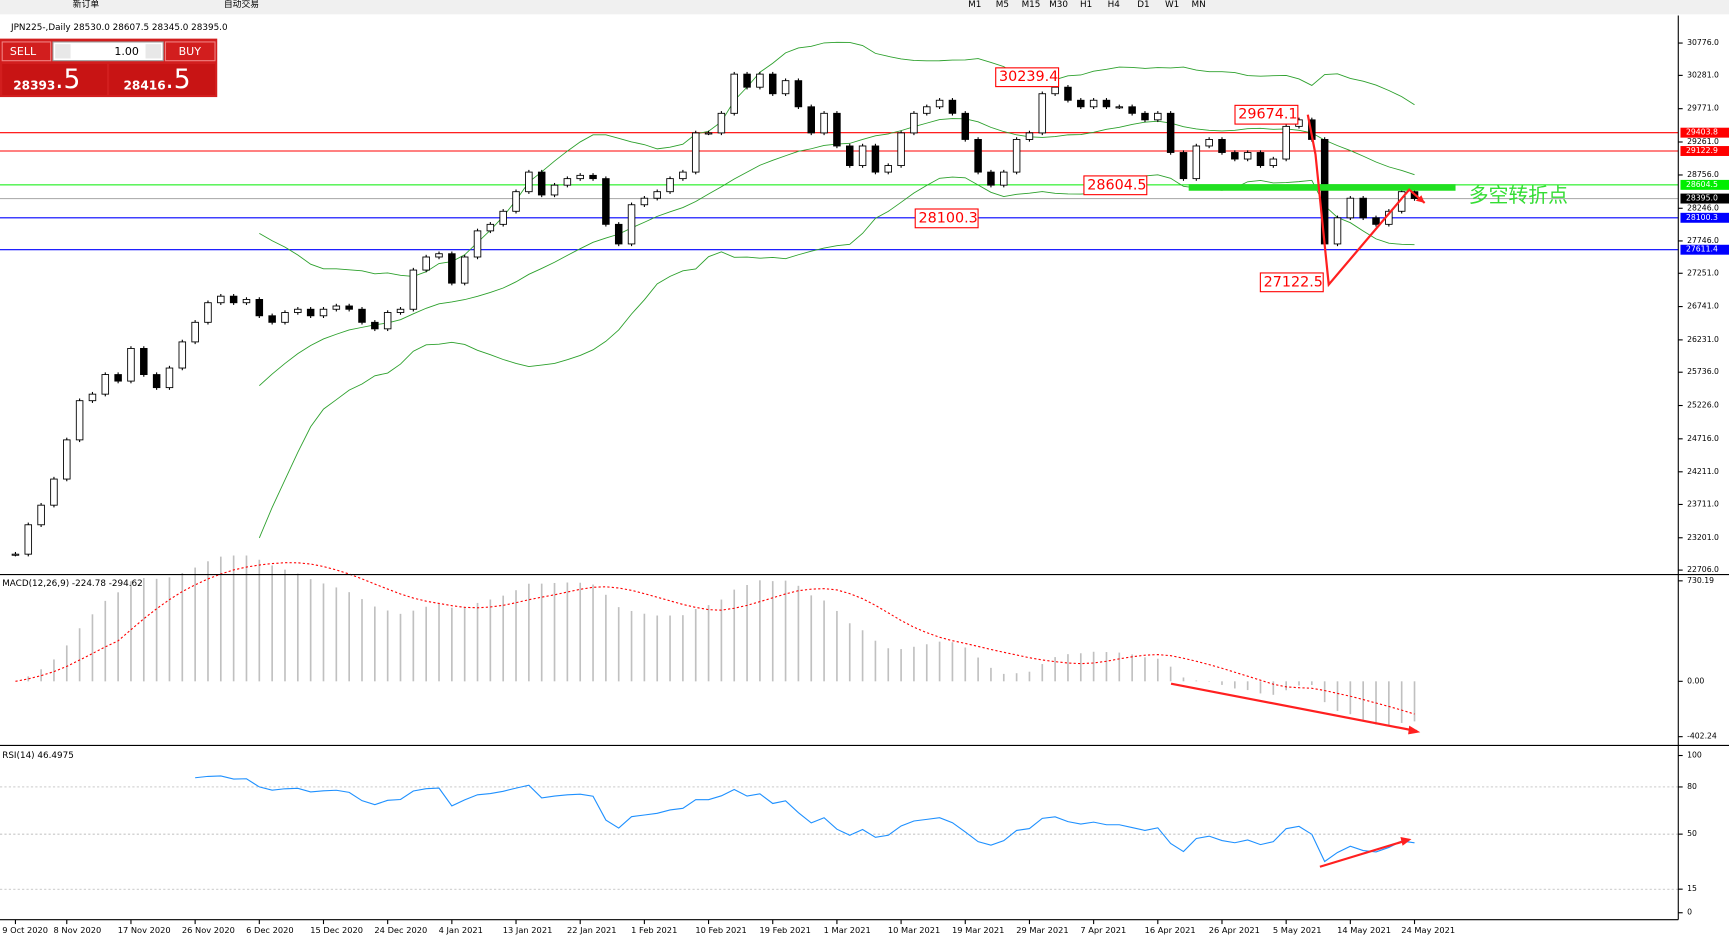  What do you see at coordinates (974, 5) in the screenshot?
I see `timeframe-button: M1` at bounding box center [974, 5].